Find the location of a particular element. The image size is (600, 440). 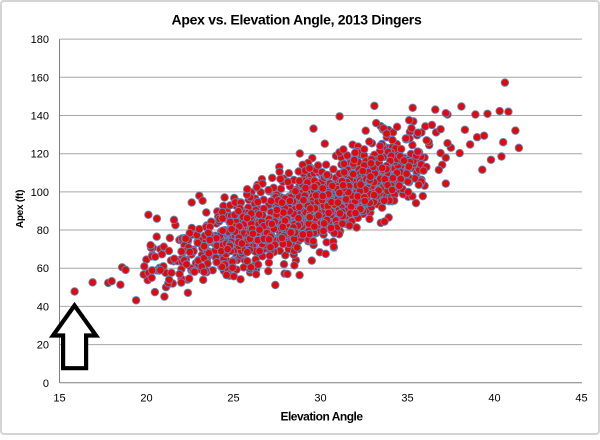

svg-text: 60 is located at coordinates (43, 269).